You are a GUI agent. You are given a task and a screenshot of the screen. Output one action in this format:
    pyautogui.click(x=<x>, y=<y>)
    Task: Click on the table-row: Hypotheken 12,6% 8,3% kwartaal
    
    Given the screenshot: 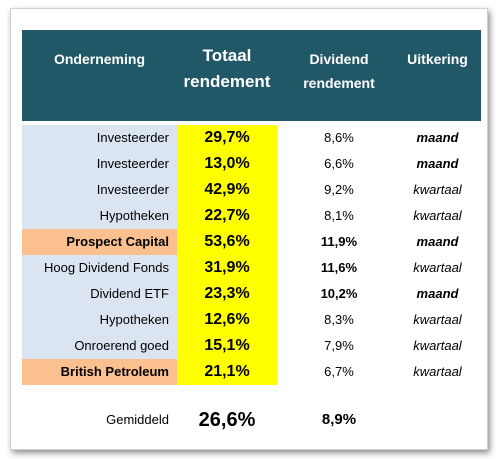 What is the action you would take?
    pyautogui.click(x=251, y=320)
    